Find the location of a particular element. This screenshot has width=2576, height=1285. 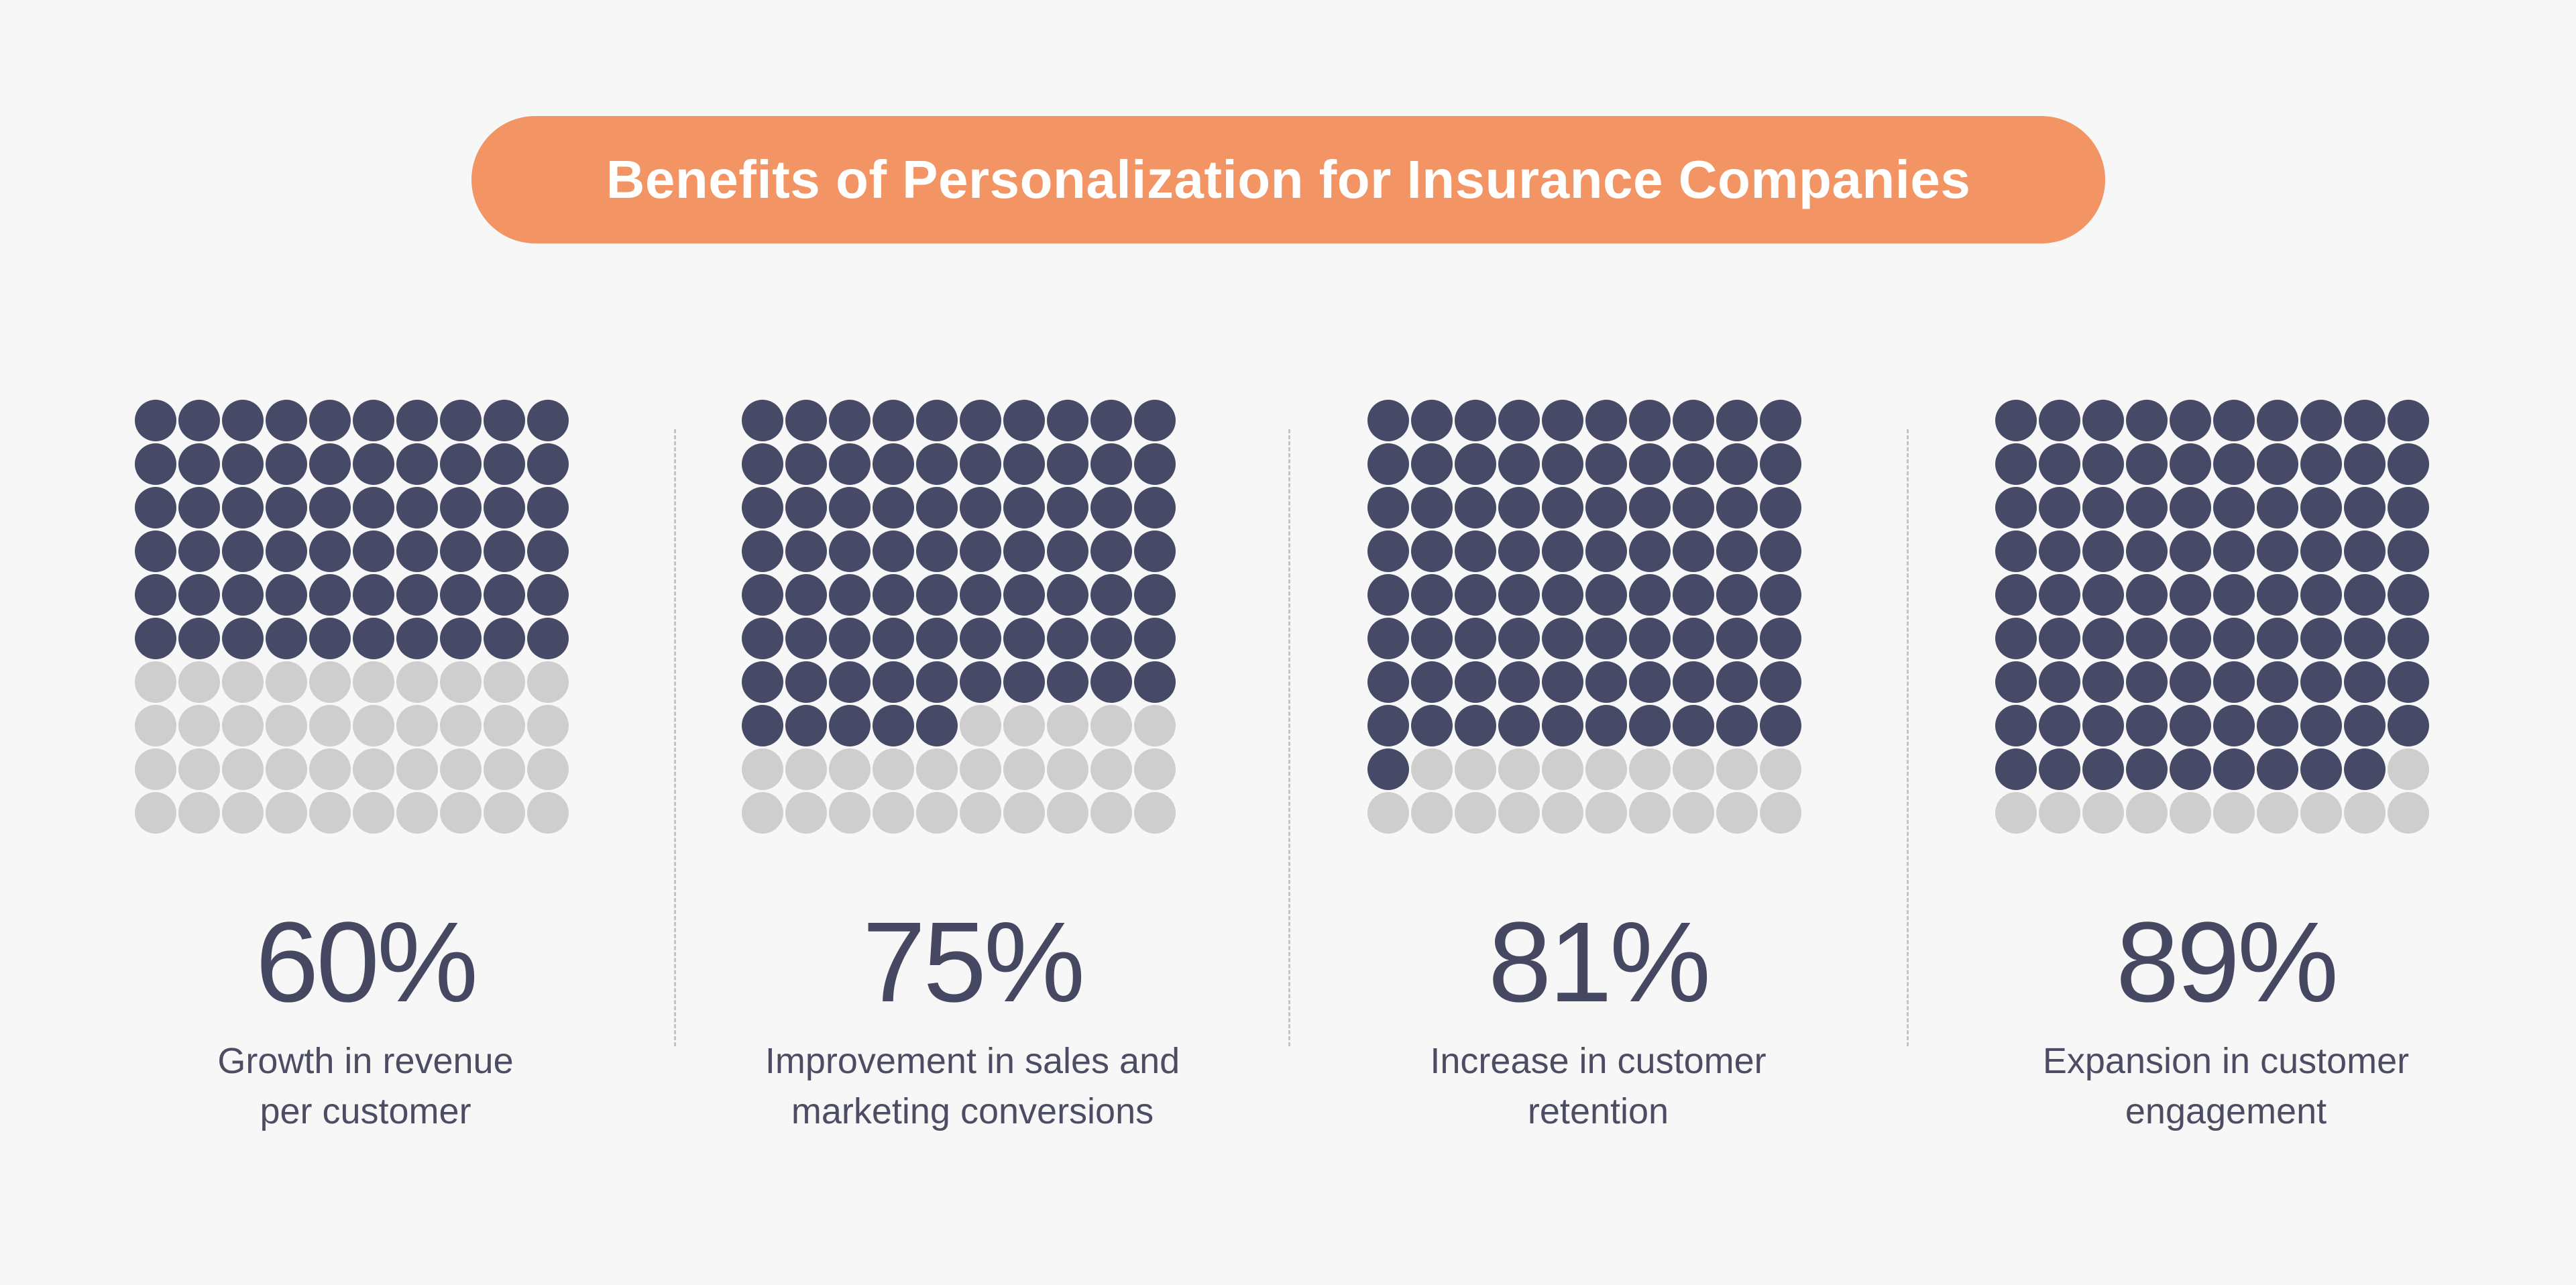

stat-label-line: per customer is located at coordinates (365, 1111).